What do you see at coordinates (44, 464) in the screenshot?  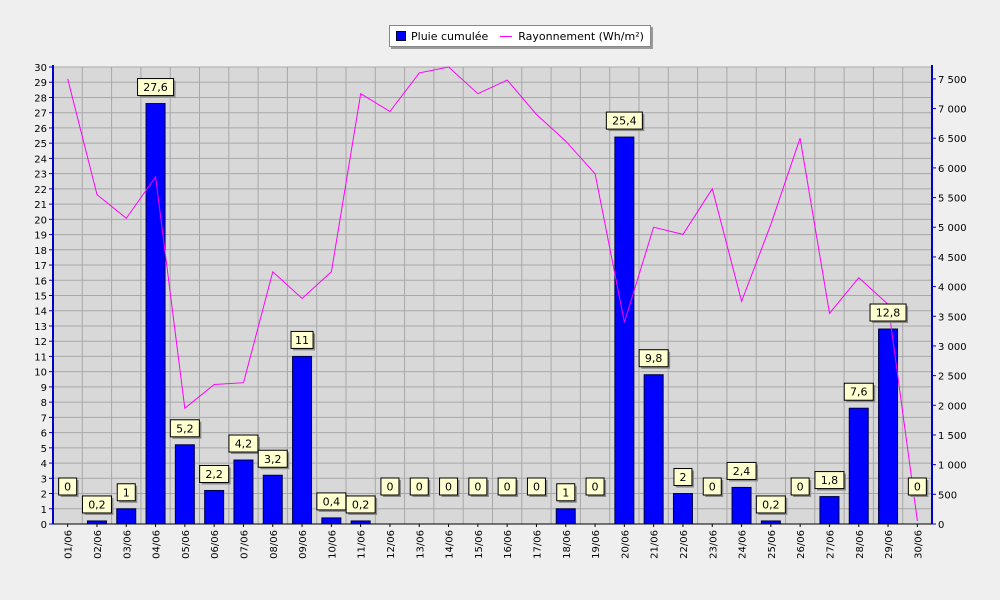 I see `left-axis-tick-label: 4` at bounding box center [44, 464].